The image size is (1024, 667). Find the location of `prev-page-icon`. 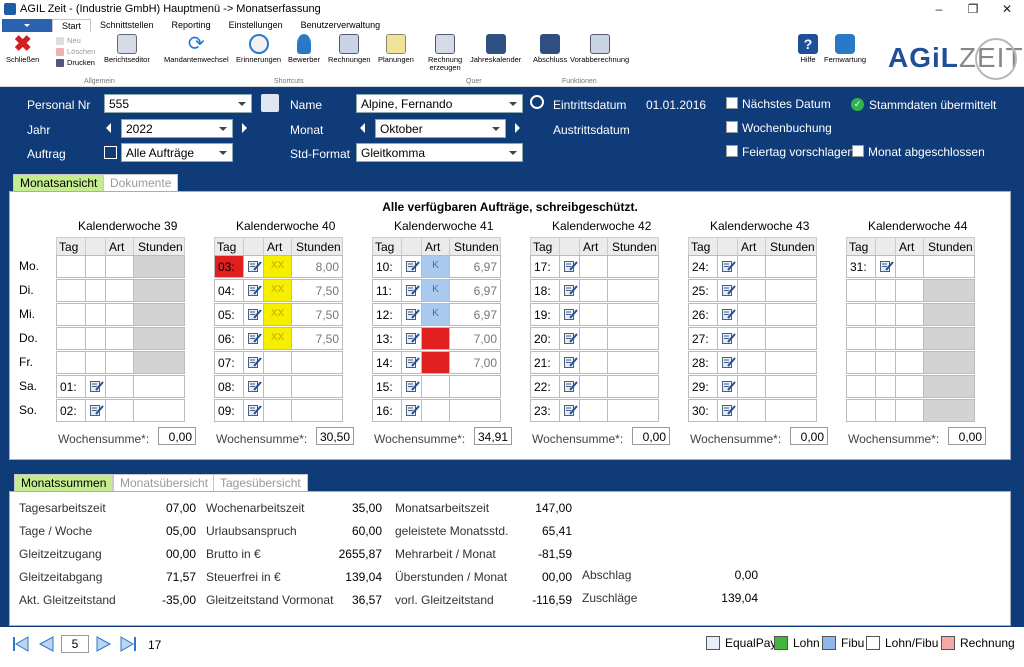

prev-page-icon is located at coordinates (46, 644).